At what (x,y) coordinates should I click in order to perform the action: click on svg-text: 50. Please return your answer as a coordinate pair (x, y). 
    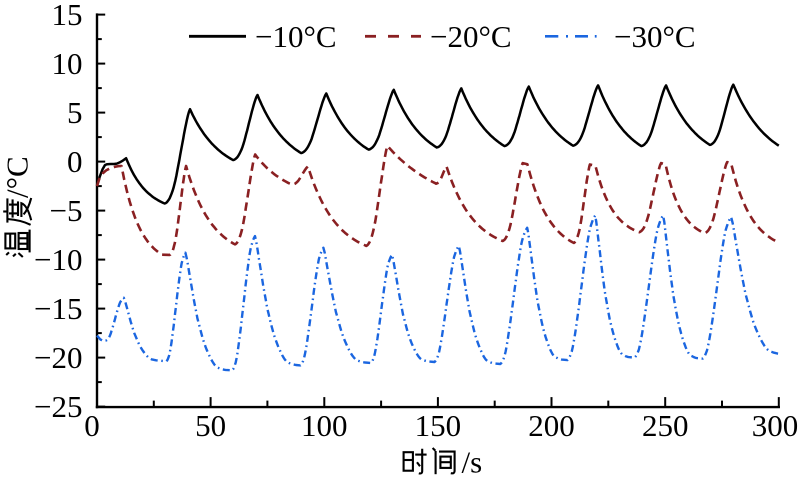
    Looking at the image, I should click on (210, 425).